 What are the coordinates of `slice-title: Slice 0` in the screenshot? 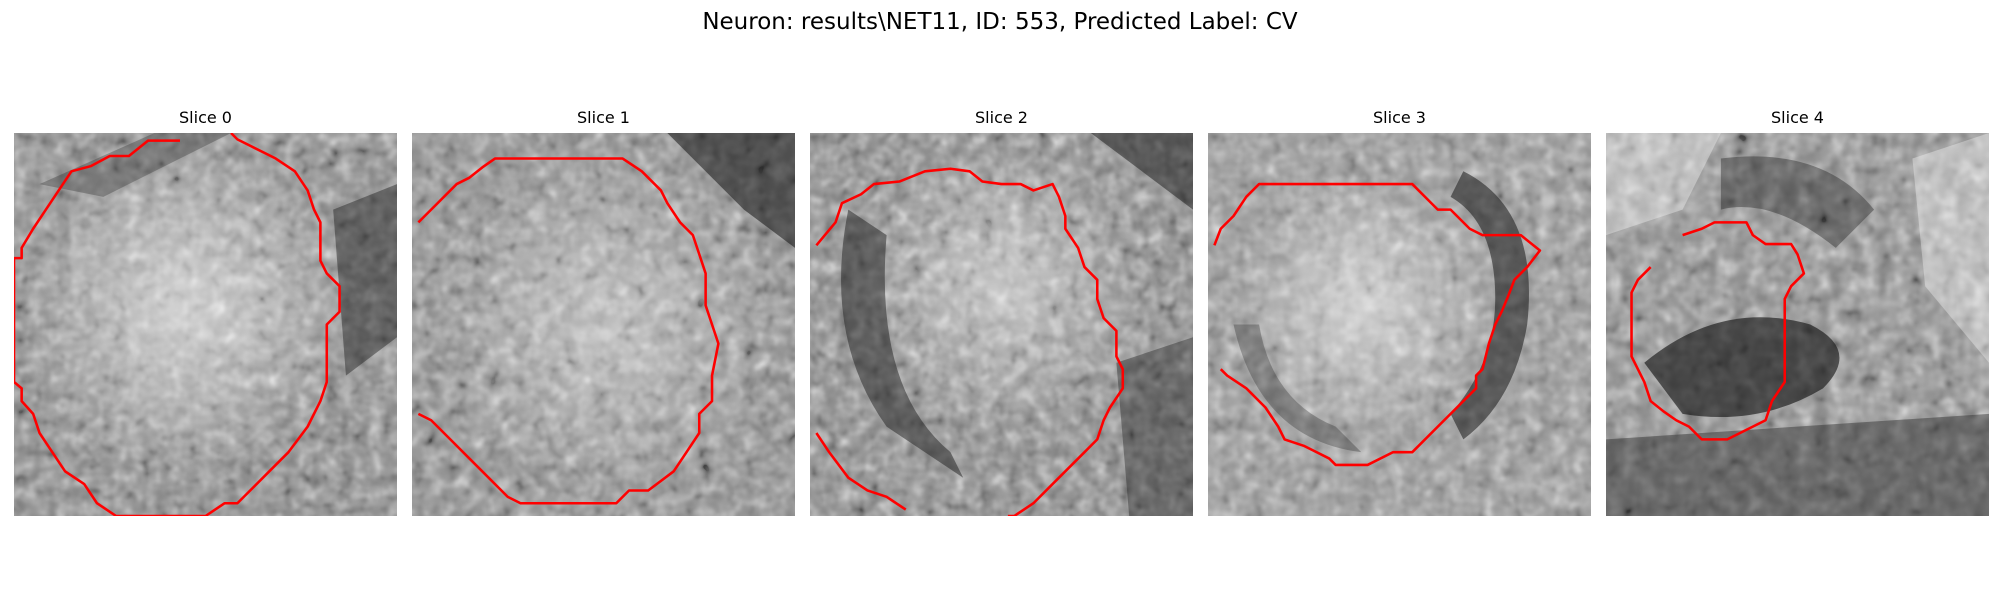 It's located at (205, 117).